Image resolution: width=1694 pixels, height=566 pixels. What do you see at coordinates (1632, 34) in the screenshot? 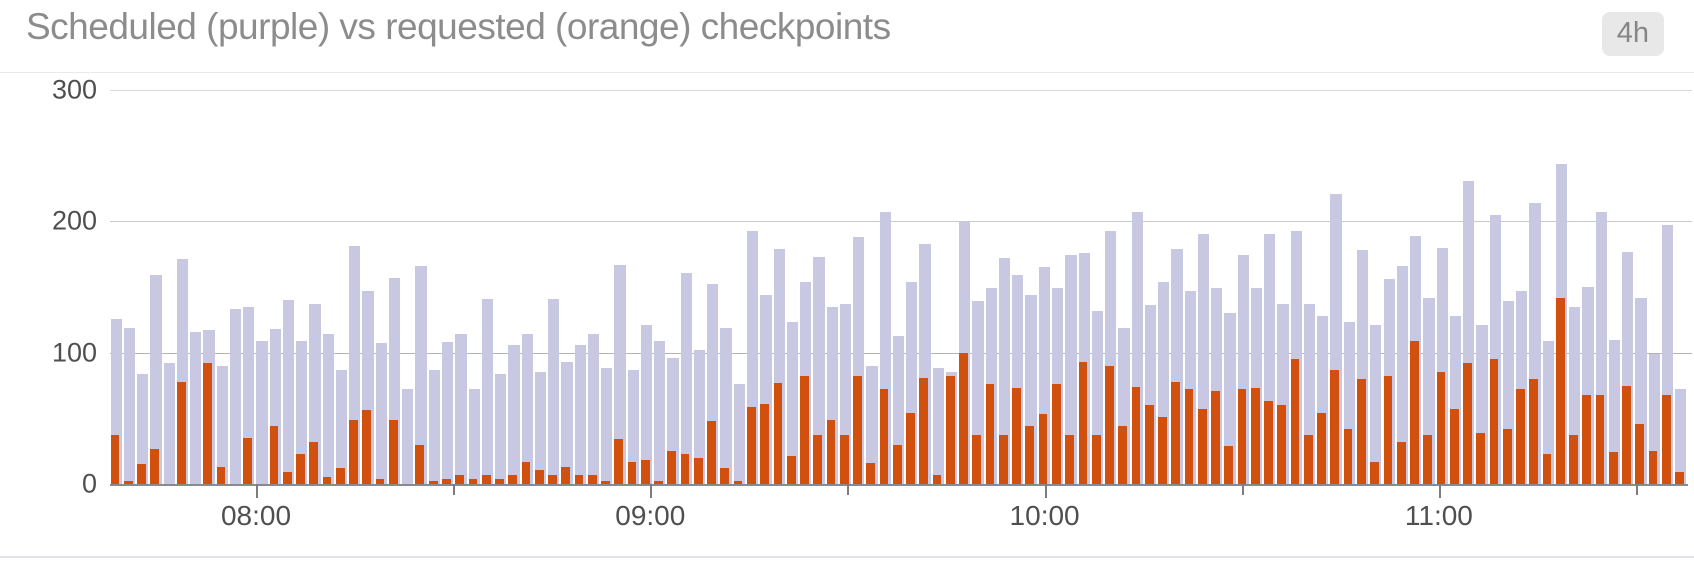
I see `time-range-badge: 4h` at bounding box center [1632, 34].